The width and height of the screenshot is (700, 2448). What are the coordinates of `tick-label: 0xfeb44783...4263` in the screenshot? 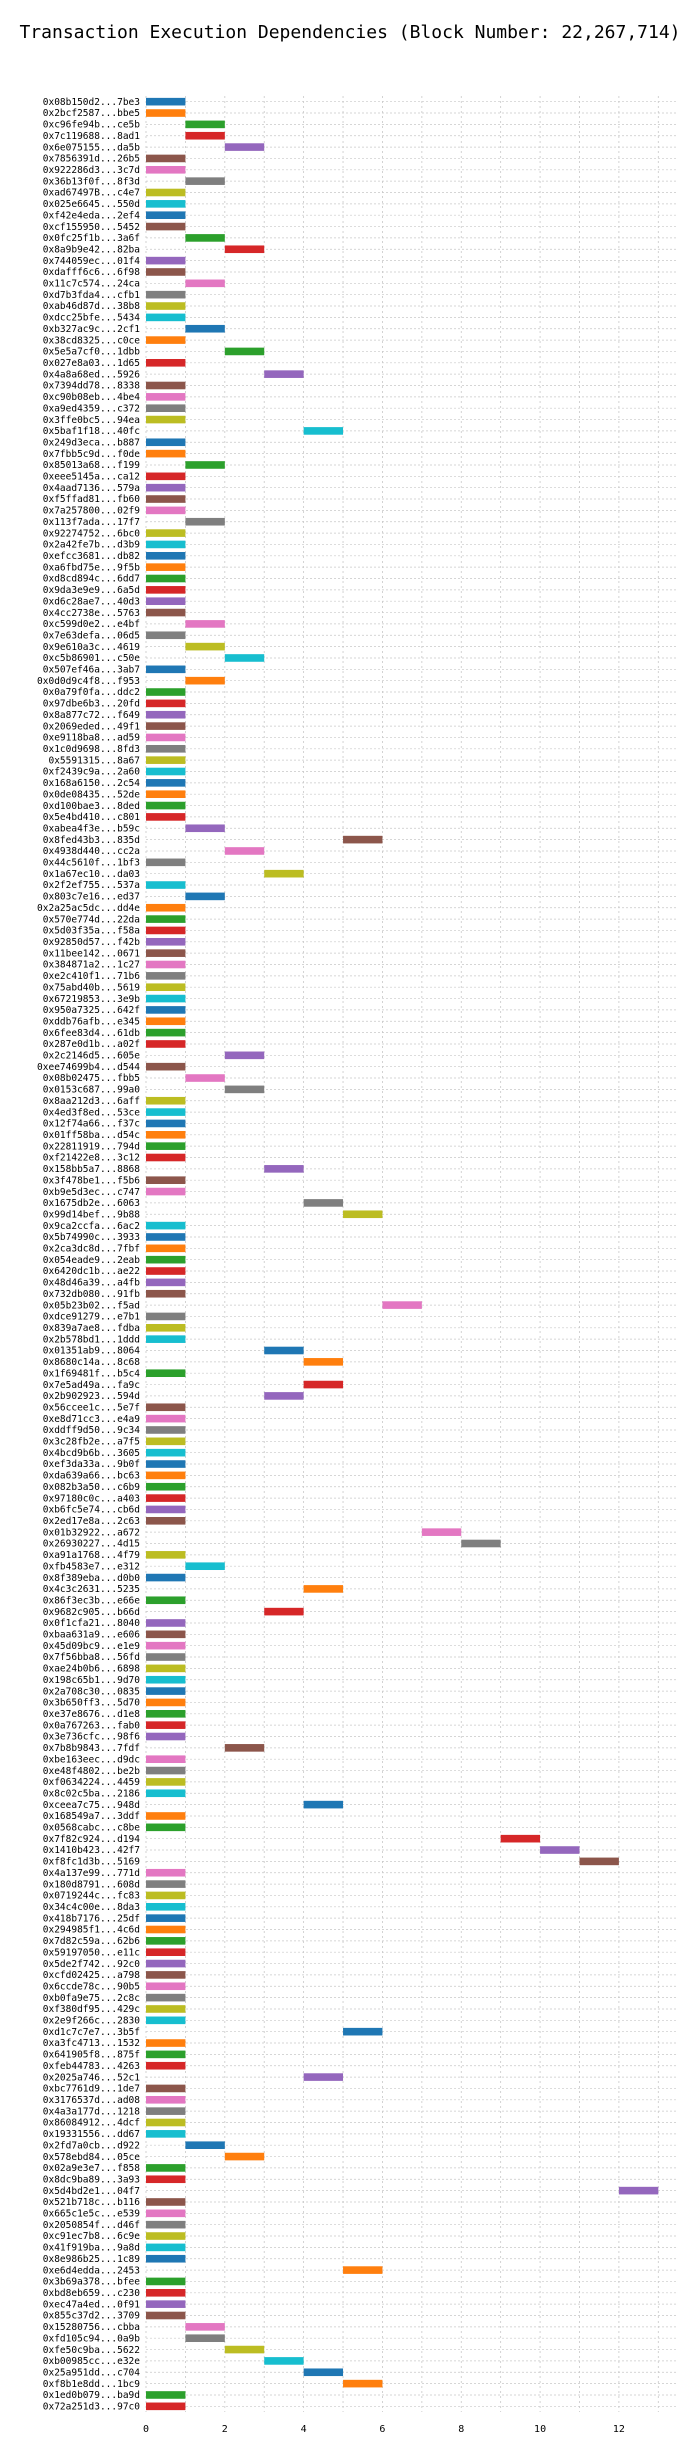 It's located at (91, 2066).